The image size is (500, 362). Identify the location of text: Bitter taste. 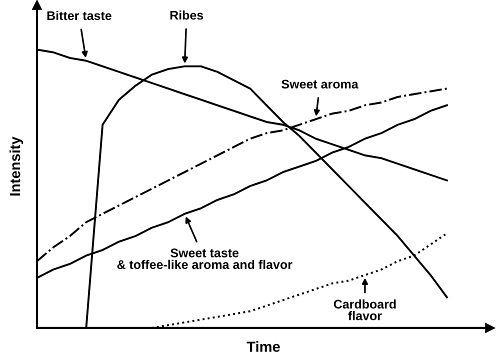
(79, 15).